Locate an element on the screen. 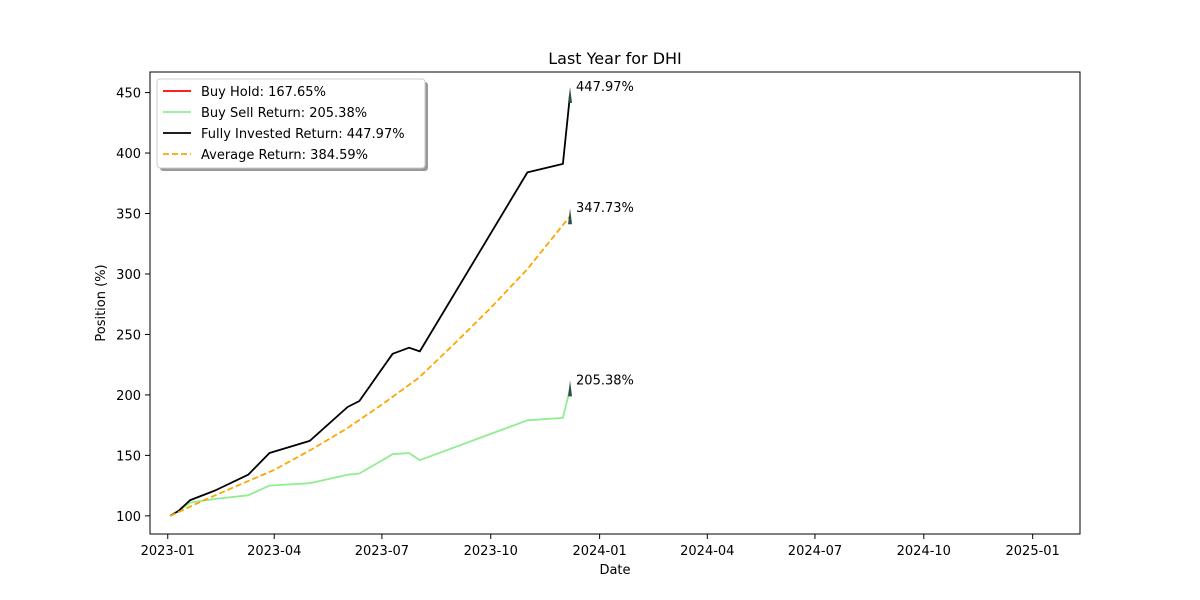  y-tick-label: 350 is located at coordinates (128, 215).